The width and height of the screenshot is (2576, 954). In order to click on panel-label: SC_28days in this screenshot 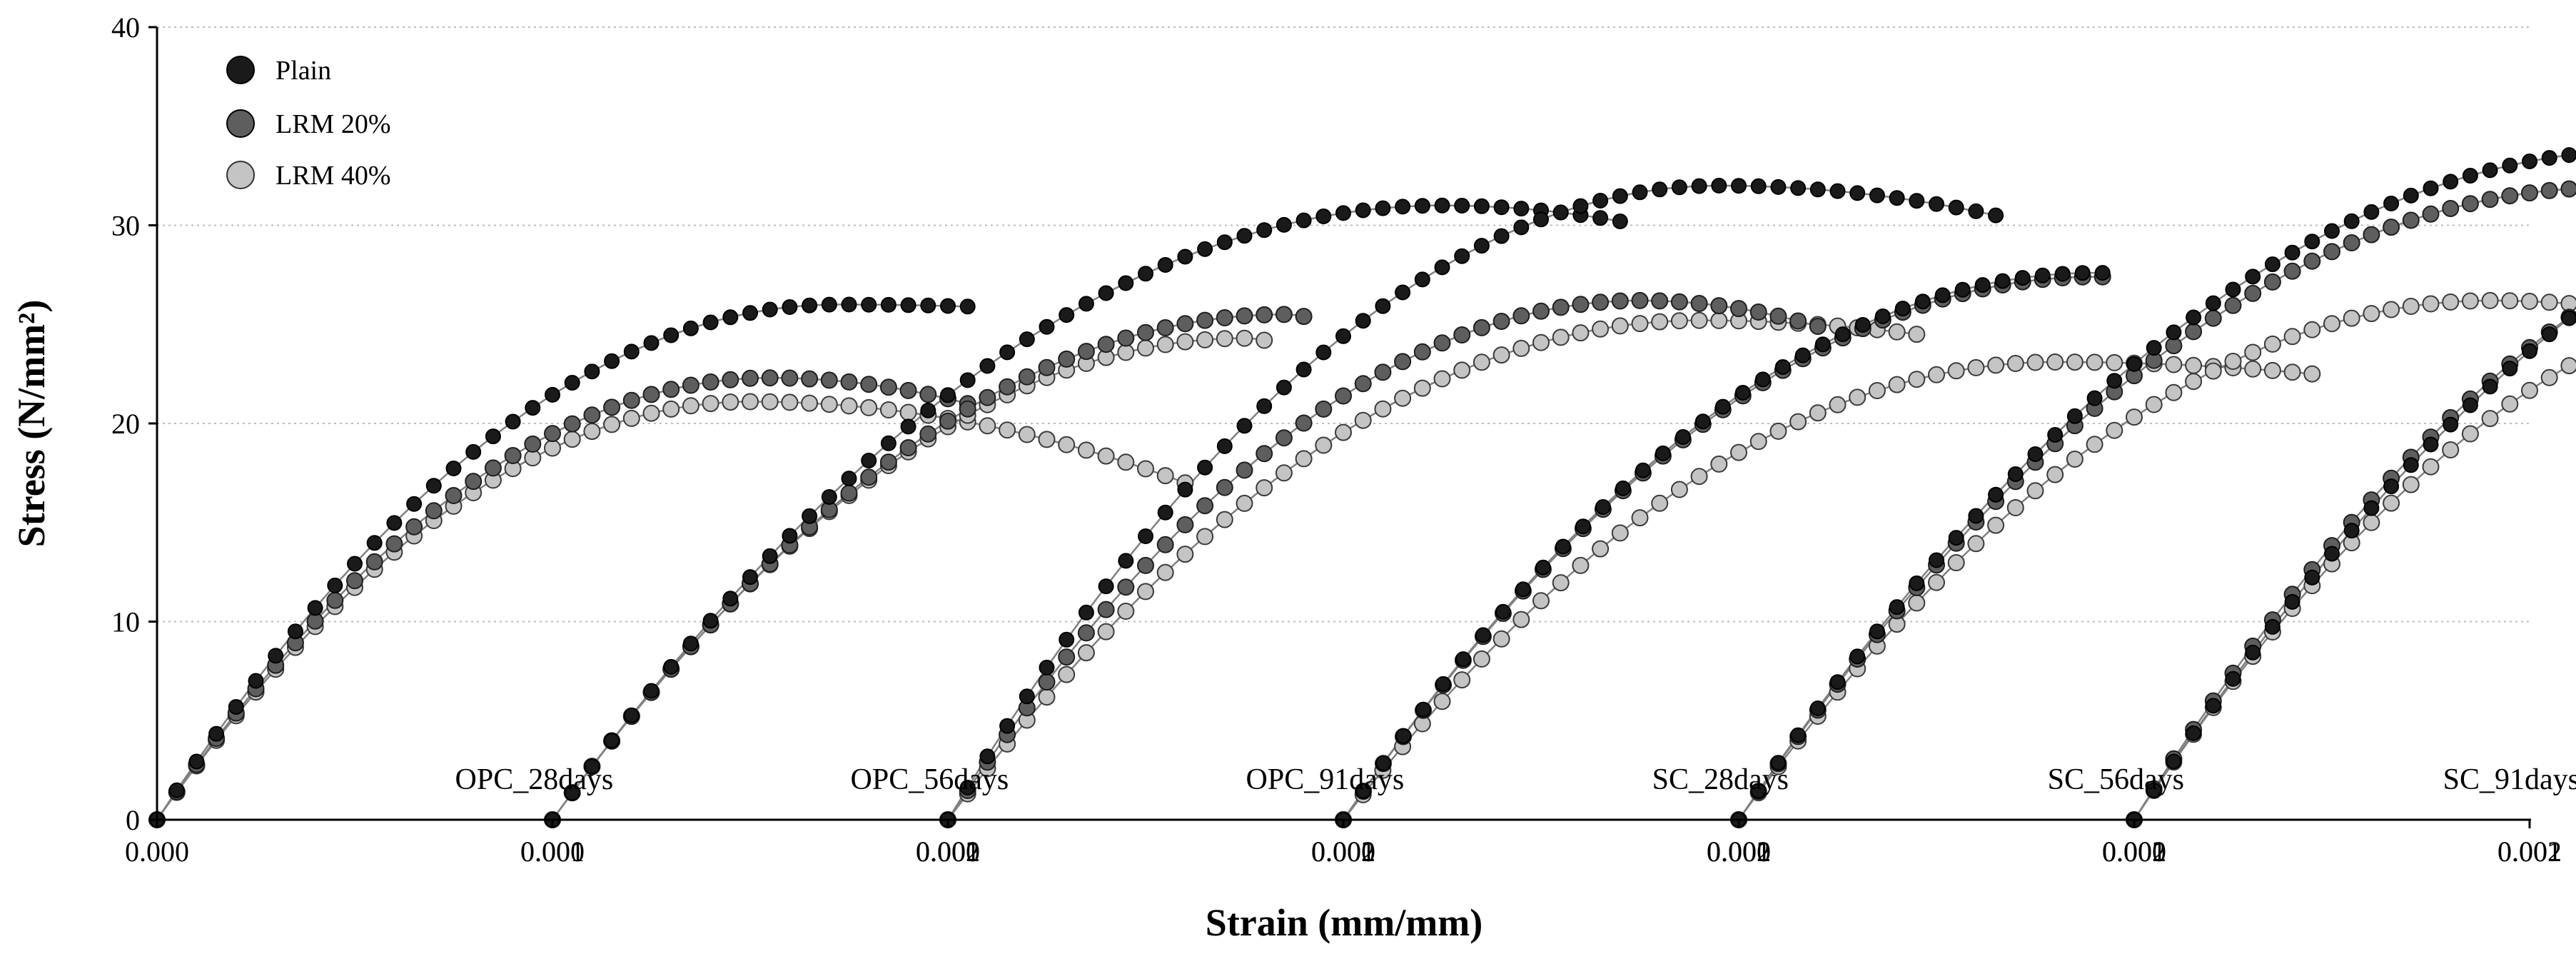, I will do `click(1720, 779)`.